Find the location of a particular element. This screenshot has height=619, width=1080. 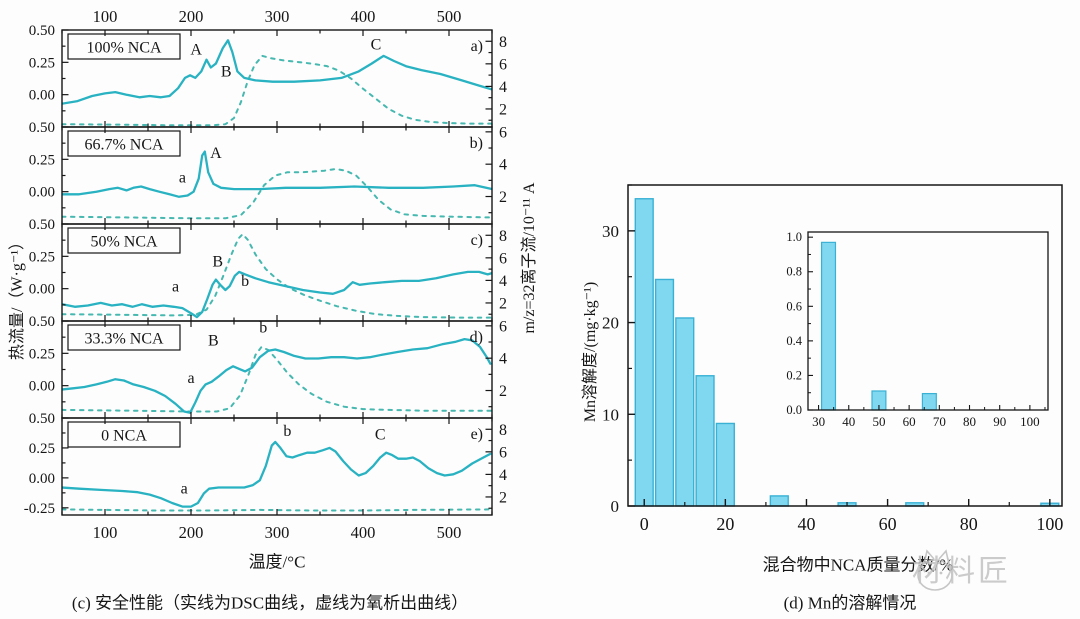

panel-label: 33.3% NCA is located at coordinates (124, 339).